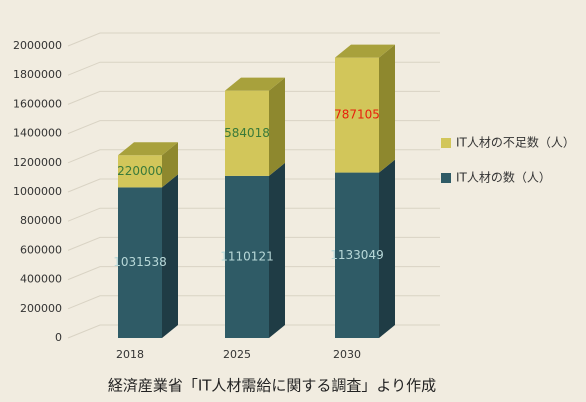  I want to click on data-label: 220000, so click(140, 171).